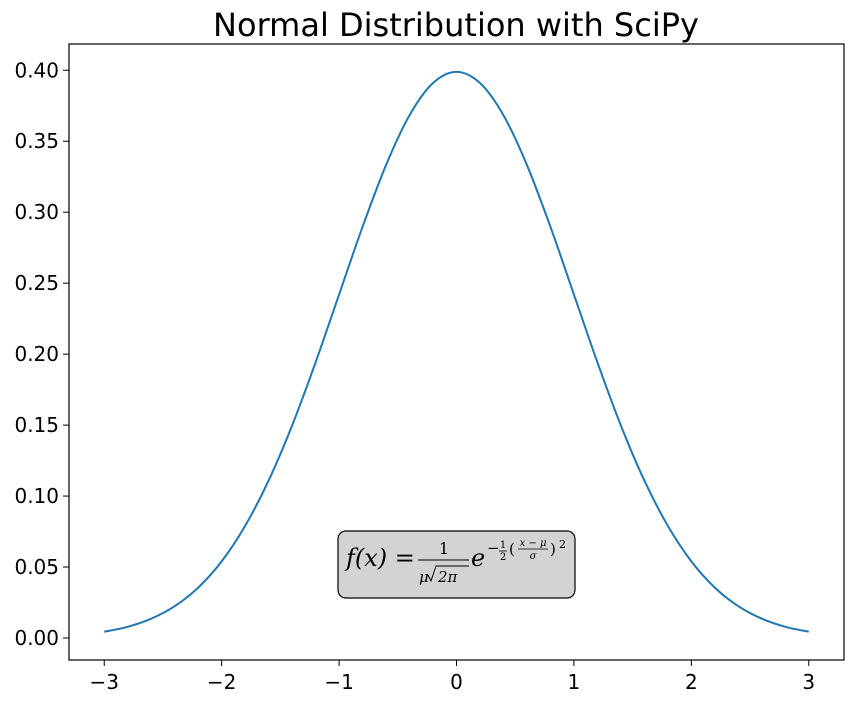  Describe the element at coordinates (493, 548) in the screenshot. I see `formula-exp-sign: −` at that location.